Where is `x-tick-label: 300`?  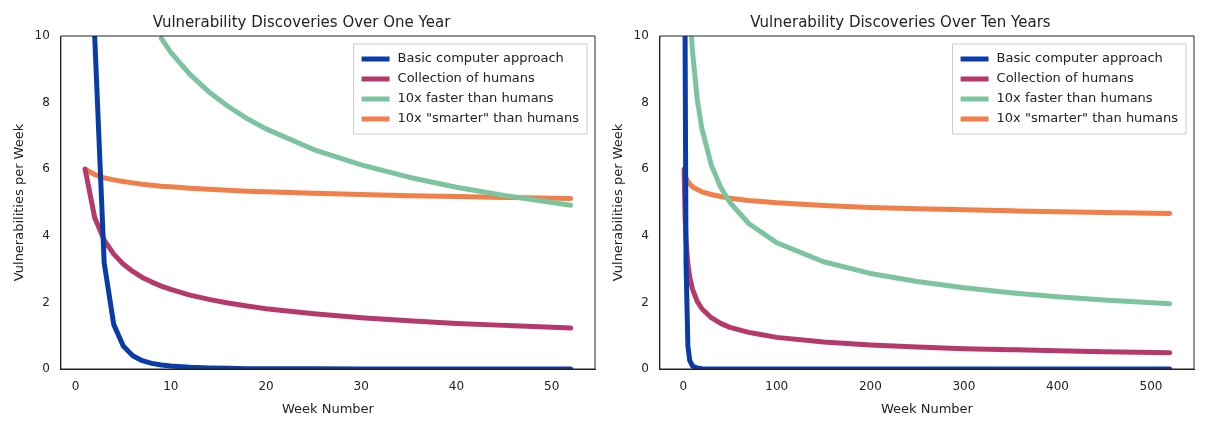
x-tick-label: 300 is located at coordinates (964, 386).